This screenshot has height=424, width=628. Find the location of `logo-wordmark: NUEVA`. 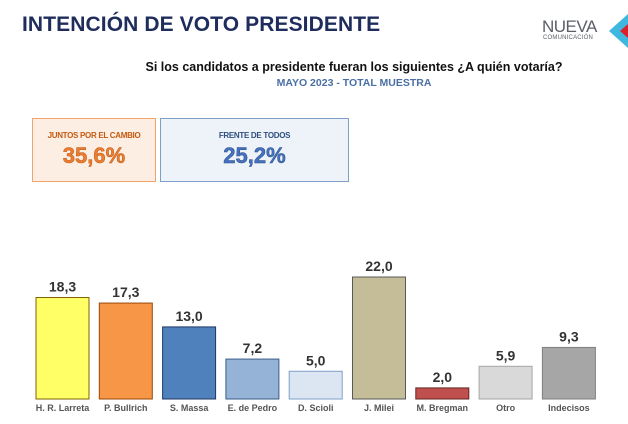

logo-wordmark: NUEVA is located at coordinates (569, 26).